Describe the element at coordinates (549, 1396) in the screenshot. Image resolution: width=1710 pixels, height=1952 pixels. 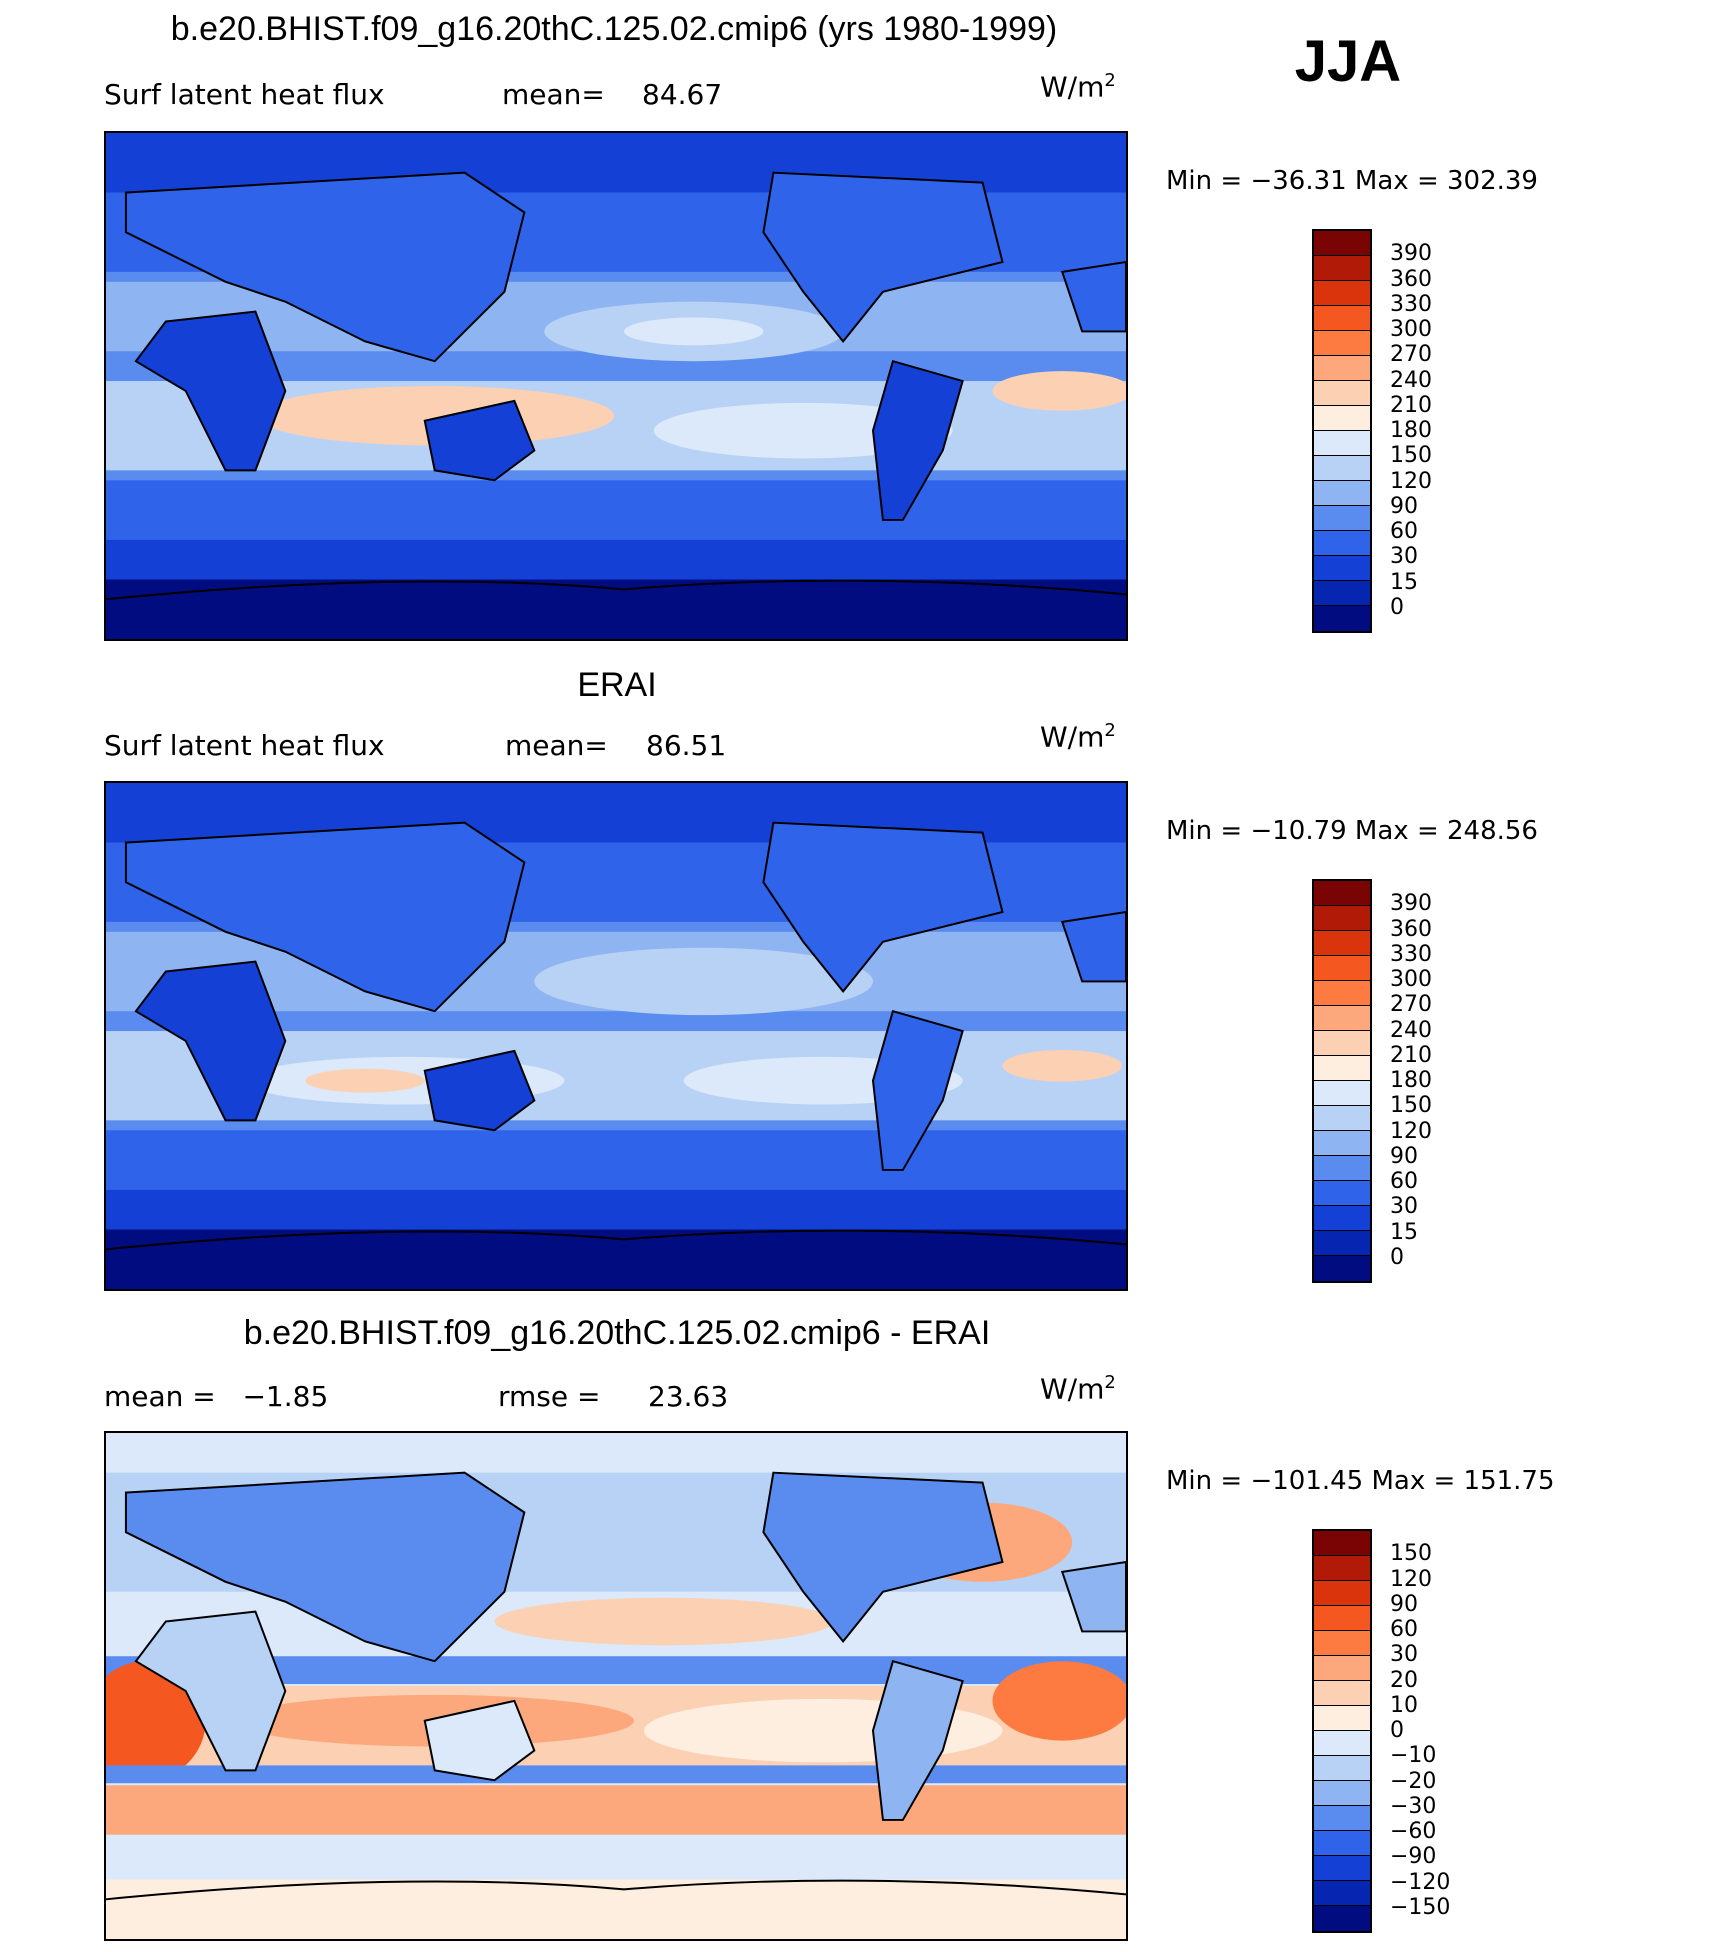
I see `panel-3-rmse-label: rmse =` at that location.